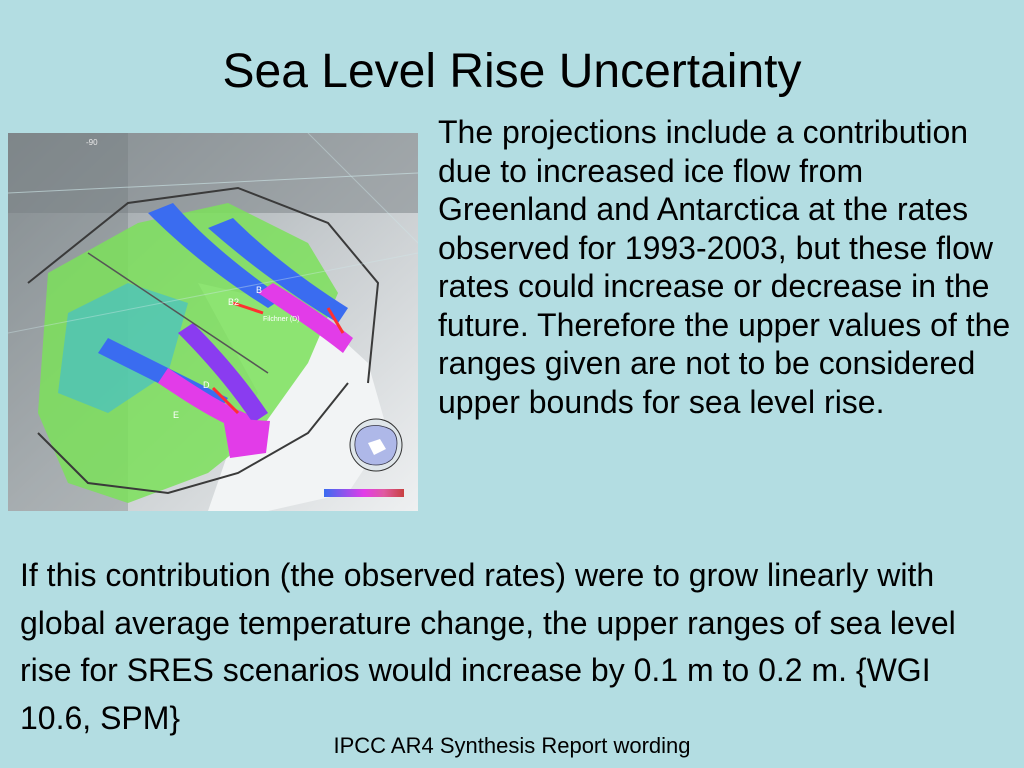 The image size is (1024, 768). Describe the element at coordinates (376, 445) in the screenshot. I see `antarctica-locator-inset` at that location.